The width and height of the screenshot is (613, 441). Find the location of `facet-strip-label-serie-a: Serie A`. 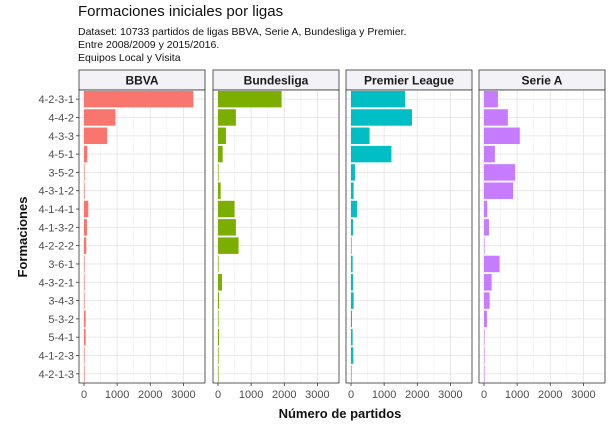

facet-strip-label-serie-a: Serie A is located at coordinates (542, 81).